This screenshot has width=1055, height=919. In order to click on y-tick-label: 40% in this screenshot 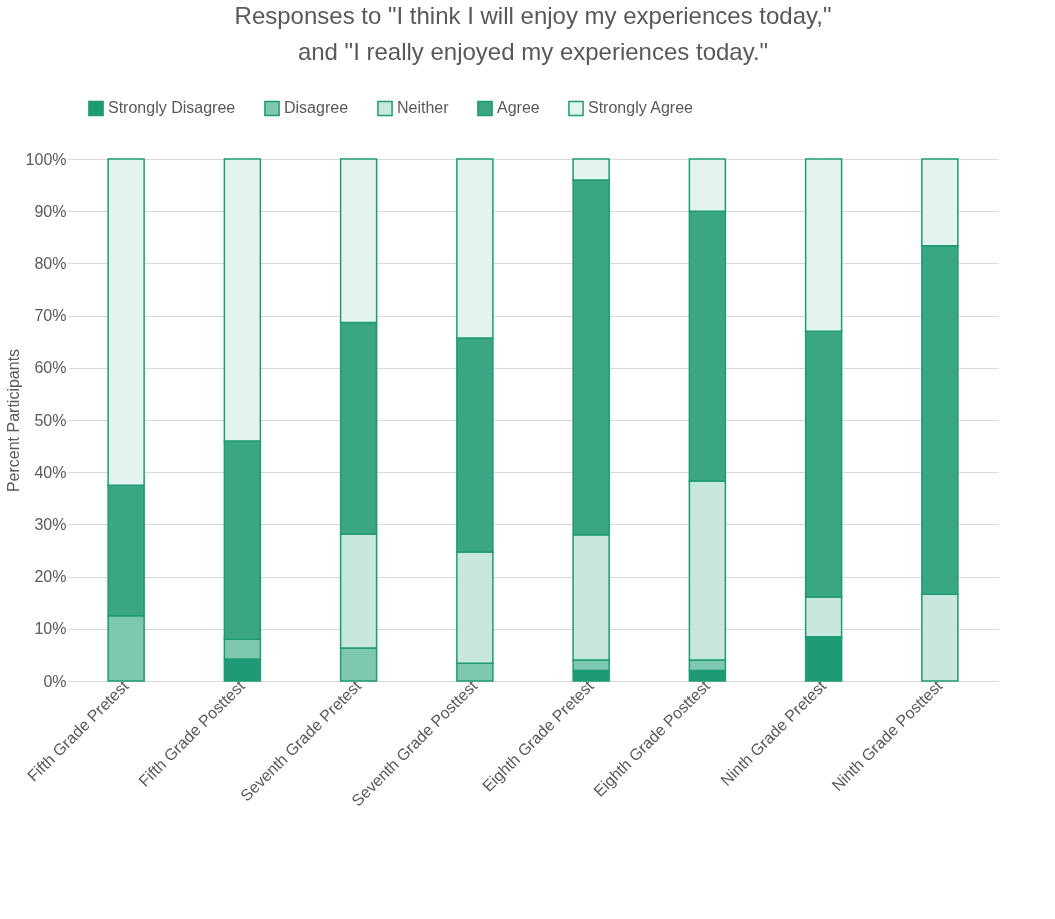, I will do `click(50, 472)`.